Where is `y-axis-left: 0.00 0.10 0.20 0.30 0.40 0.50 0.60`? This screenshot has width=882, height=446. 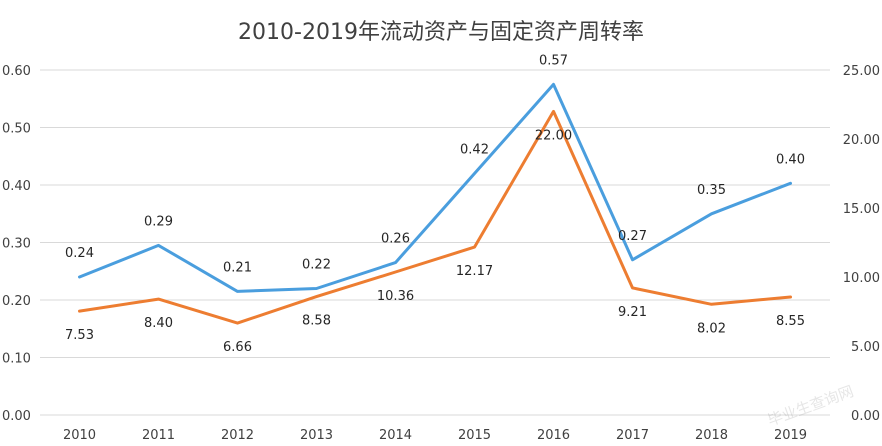 y-axis-left: 0.00 0.10 0.20 0.30 0.40 0.50 0.60 is located at coordinates (16, 244).